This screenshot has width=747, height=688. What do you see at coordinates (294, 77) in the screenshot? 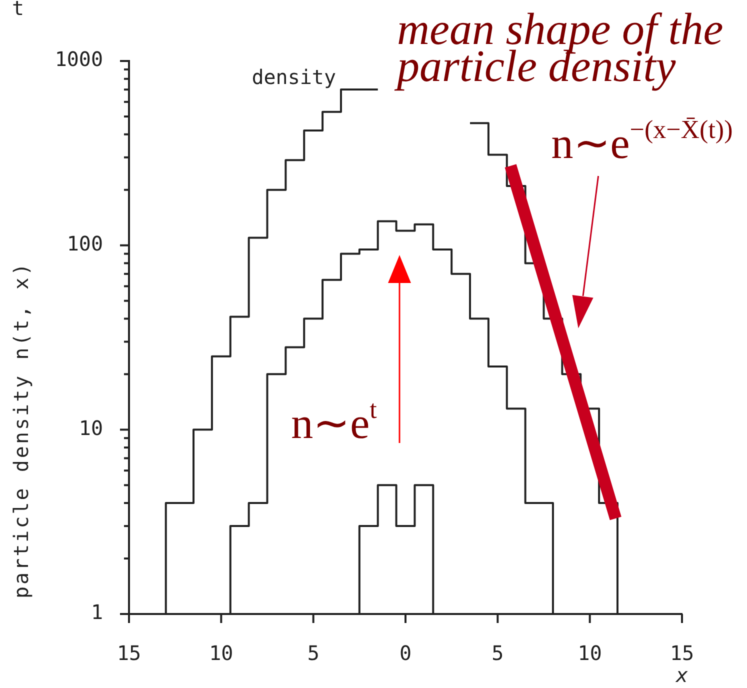
I see `annotation: density` at bounding box center [294, 77].